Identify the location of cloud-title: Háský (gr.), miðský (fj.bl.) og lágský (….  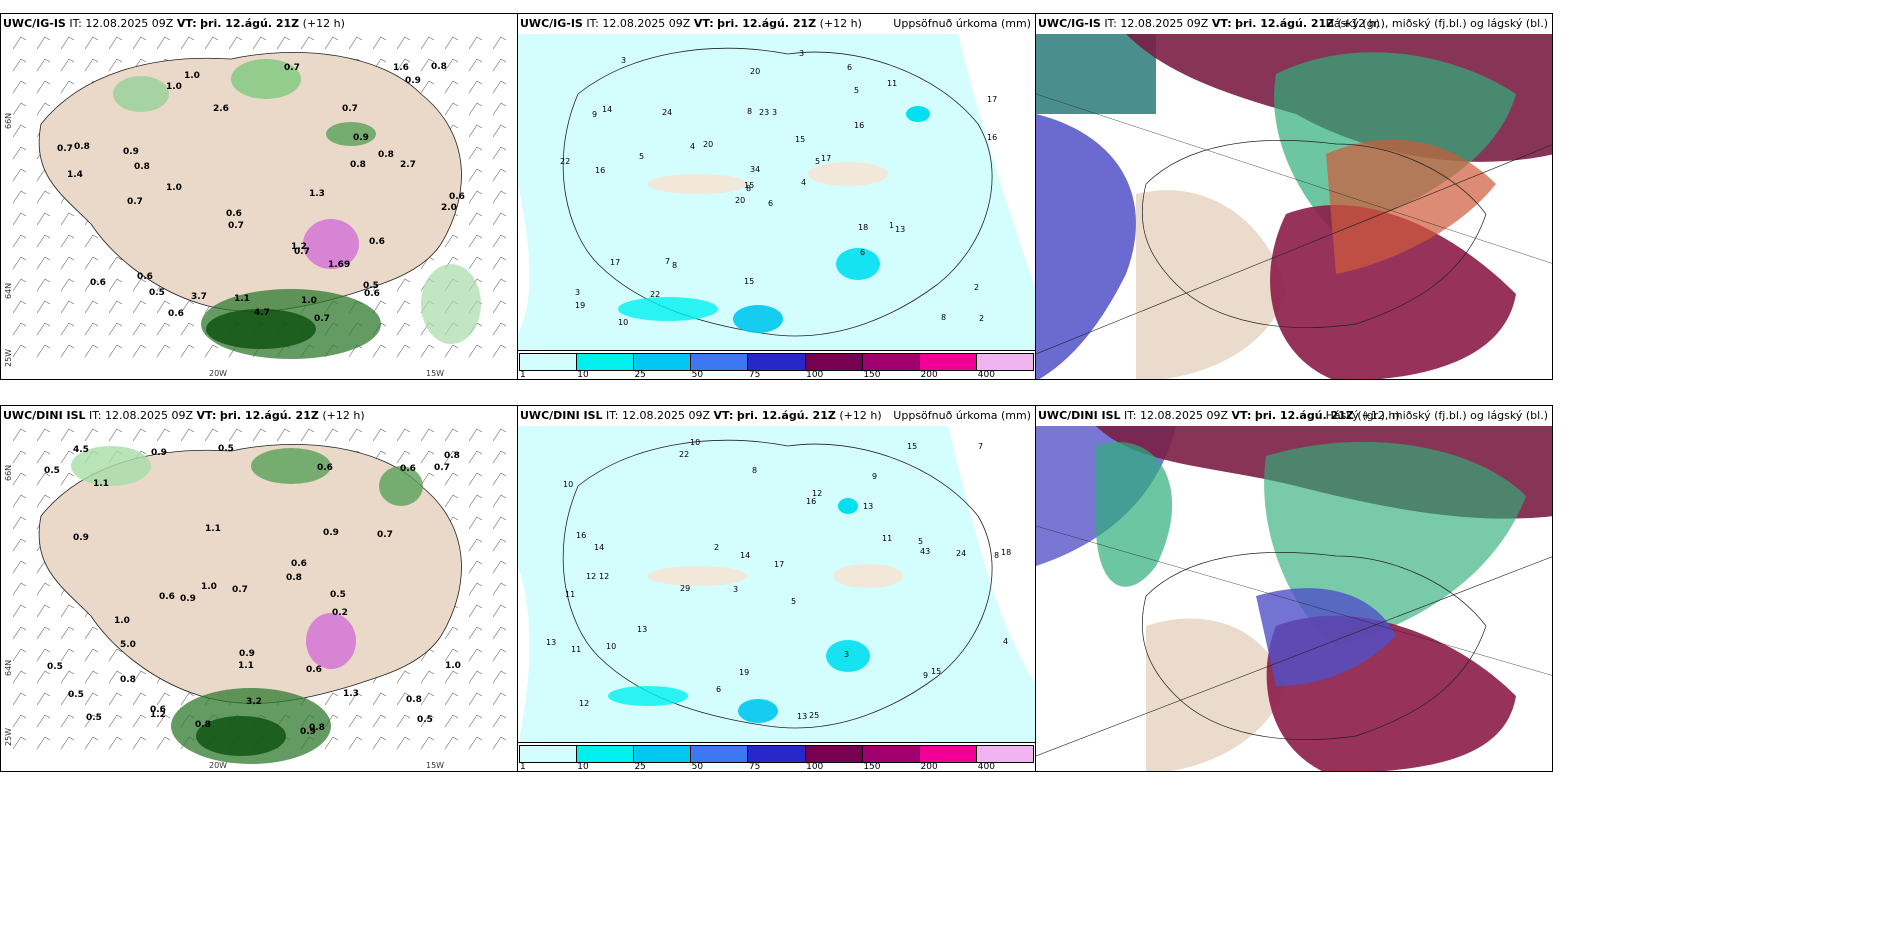
(1436, 23).